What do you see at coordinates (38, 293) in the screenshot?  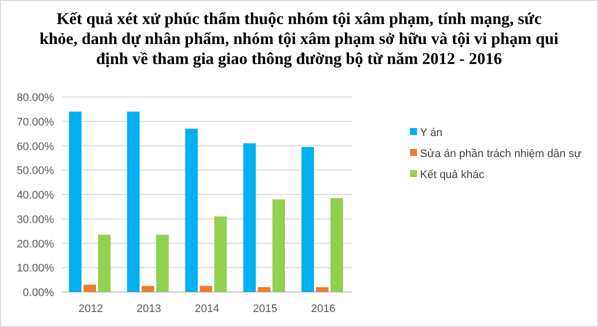 I see `y-tick-label: 0.00%` at bounding box center [38, 293].